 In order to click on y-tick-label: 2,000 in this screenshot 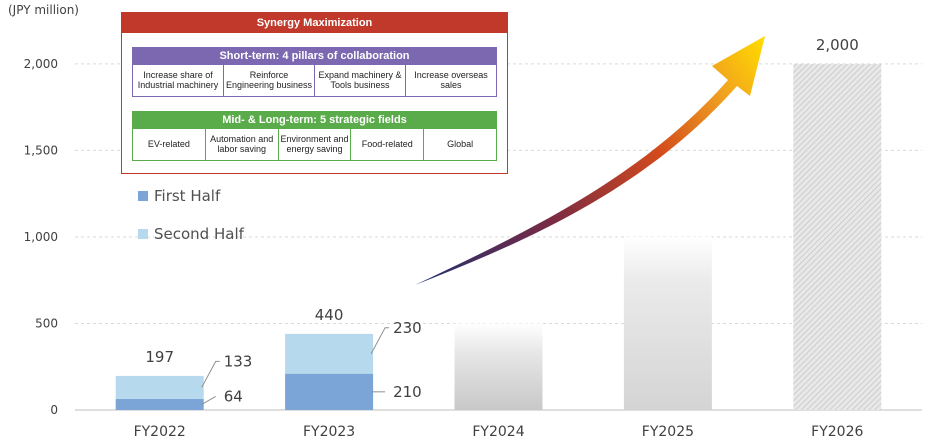, I will do `click(41, 64)`.